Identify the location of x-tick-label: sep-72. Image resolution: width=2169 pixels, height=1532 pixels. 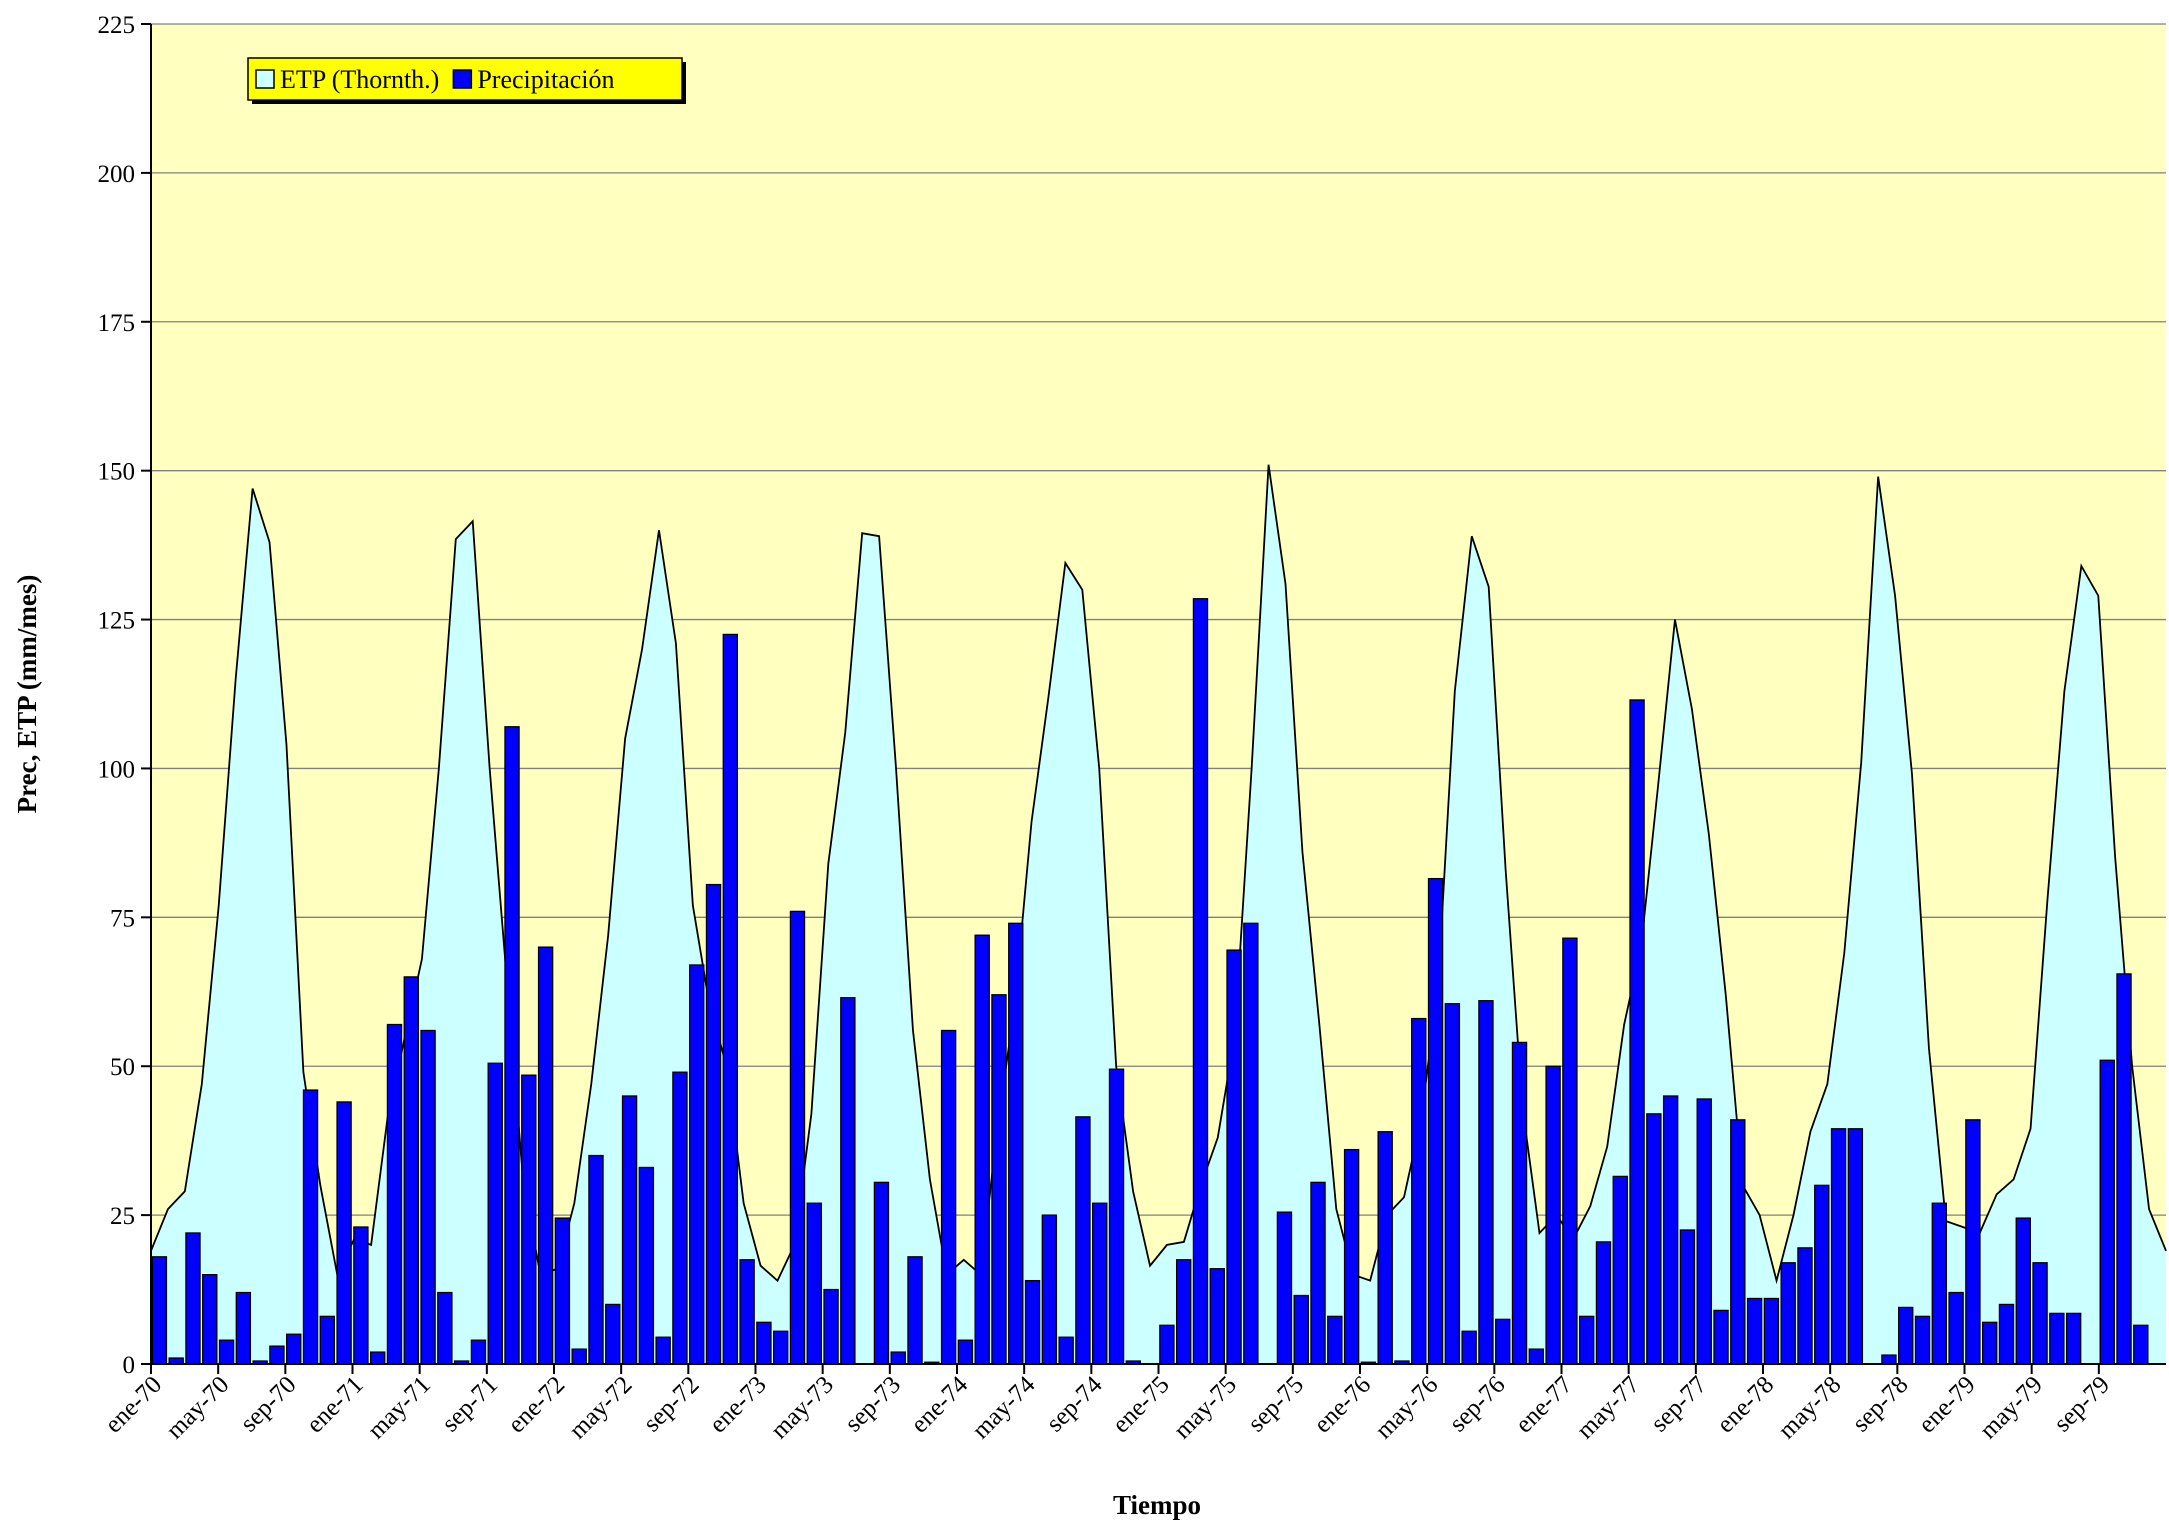
(671, 1404).